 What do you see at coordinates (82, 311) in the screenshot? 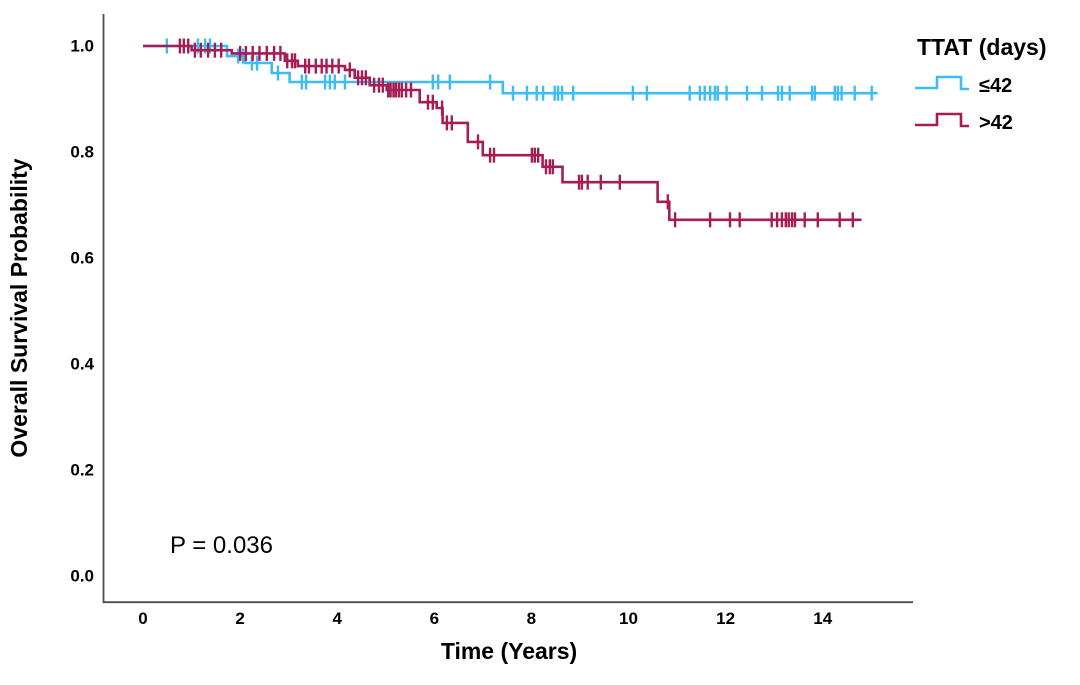
I see `y-axis-tick-labels: 1.0 0.8 0.6 0.4 0.2 0.0` at bounding box center [82, 311].